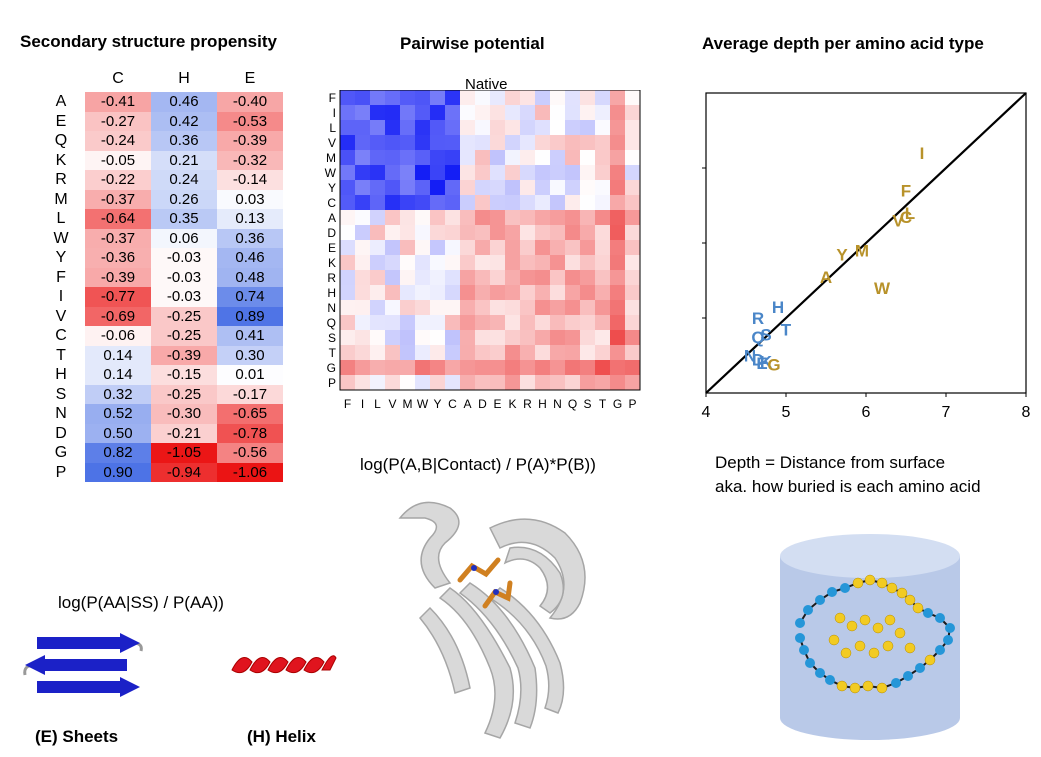  What do you see at coordinates (118, 160) in the screenshot?
I see `ss-cell: -0.05` at bounding box center [118, 160].